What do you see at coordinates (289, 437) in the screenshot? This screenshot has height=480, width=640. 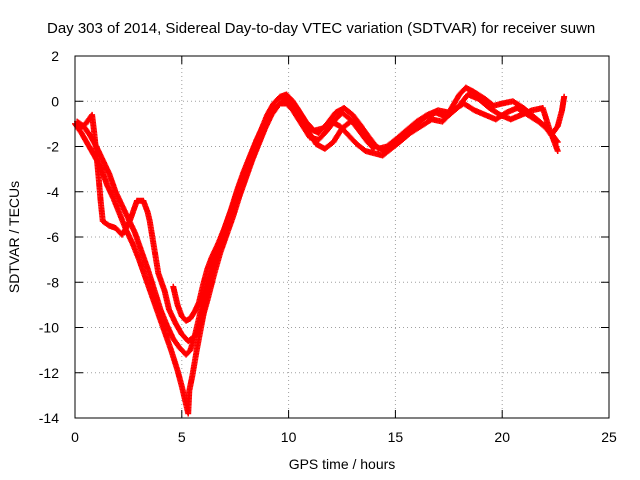 I see `x-tick-label: 10` at bounding box center [289, 437].